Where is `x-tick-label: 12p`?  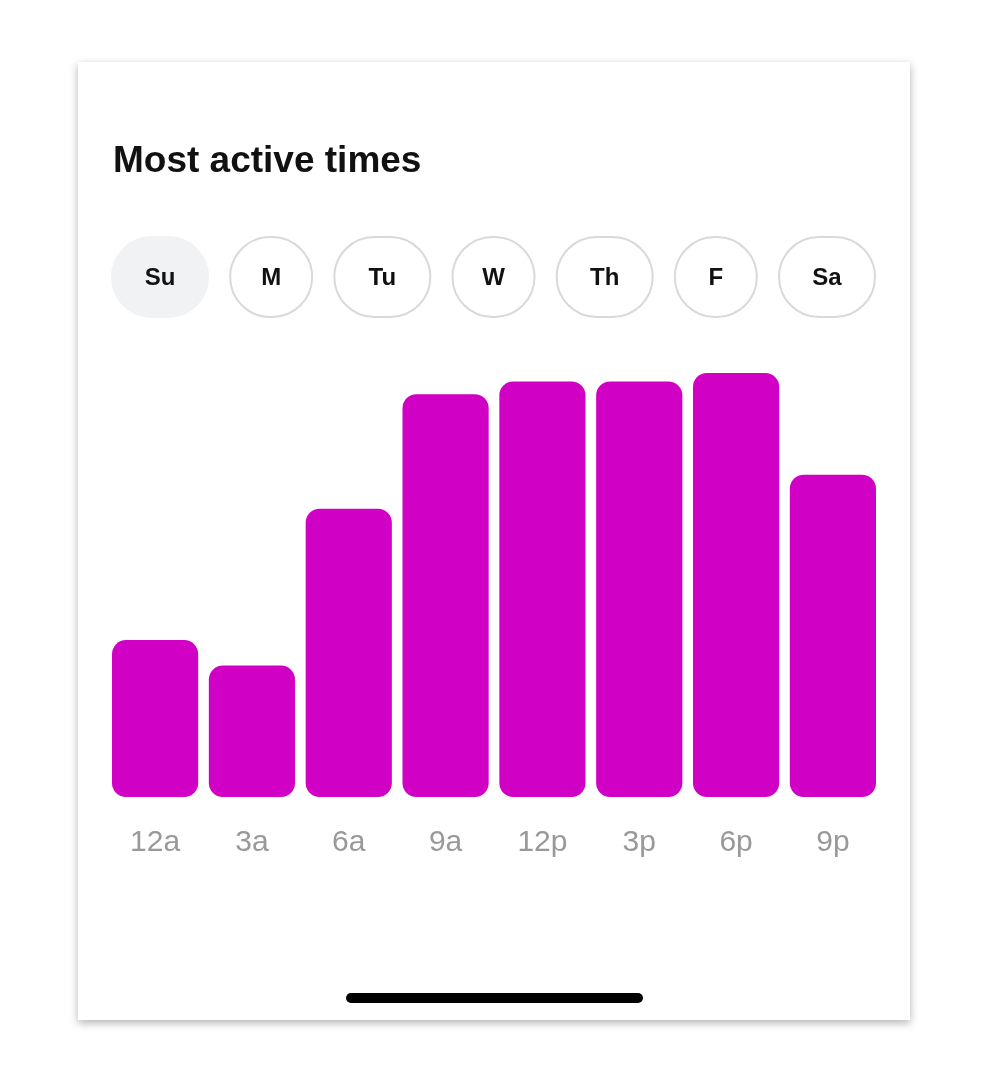
x-tick-label: 12p is located at coordinates (542, 840).